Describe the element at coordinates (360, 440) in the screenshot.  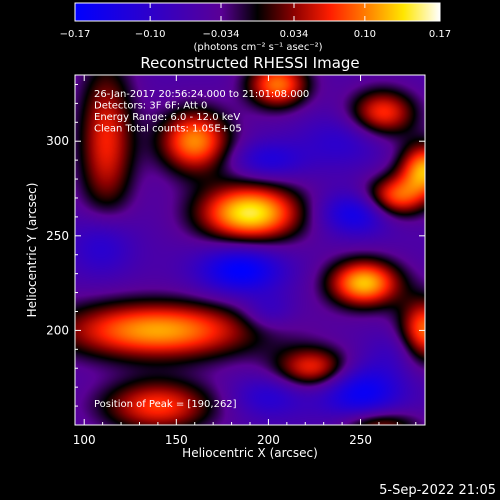
I see `x-tick-label: 250` at that location.